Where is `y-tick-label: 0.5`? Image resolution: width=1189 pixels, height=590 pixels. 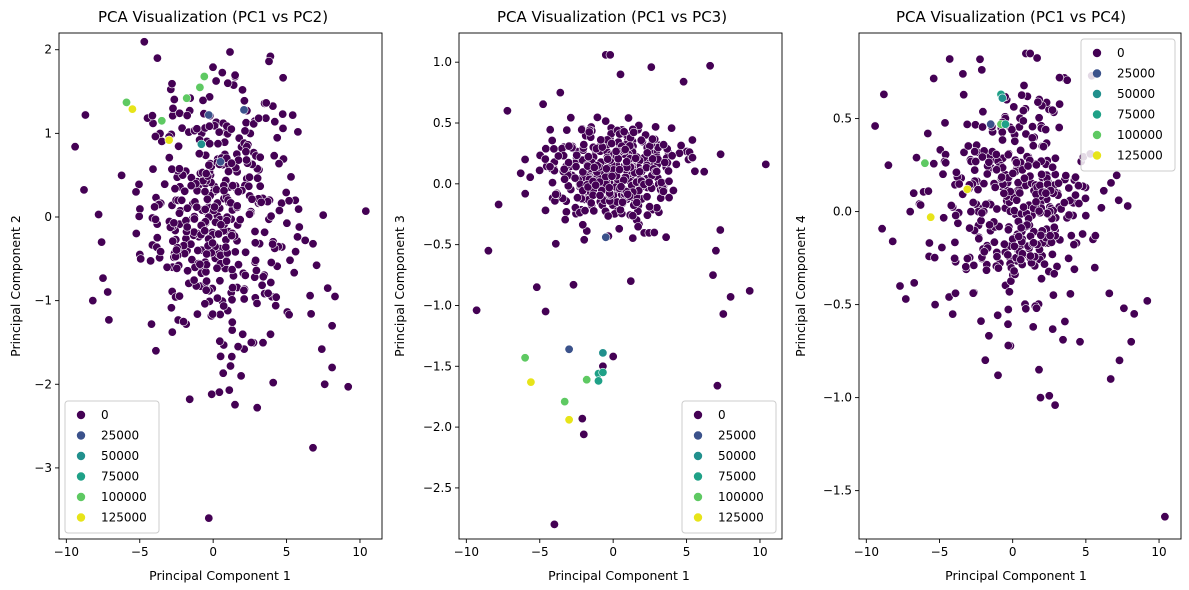 y-tick-label: 0.5 is located at coordinates (842, 119).